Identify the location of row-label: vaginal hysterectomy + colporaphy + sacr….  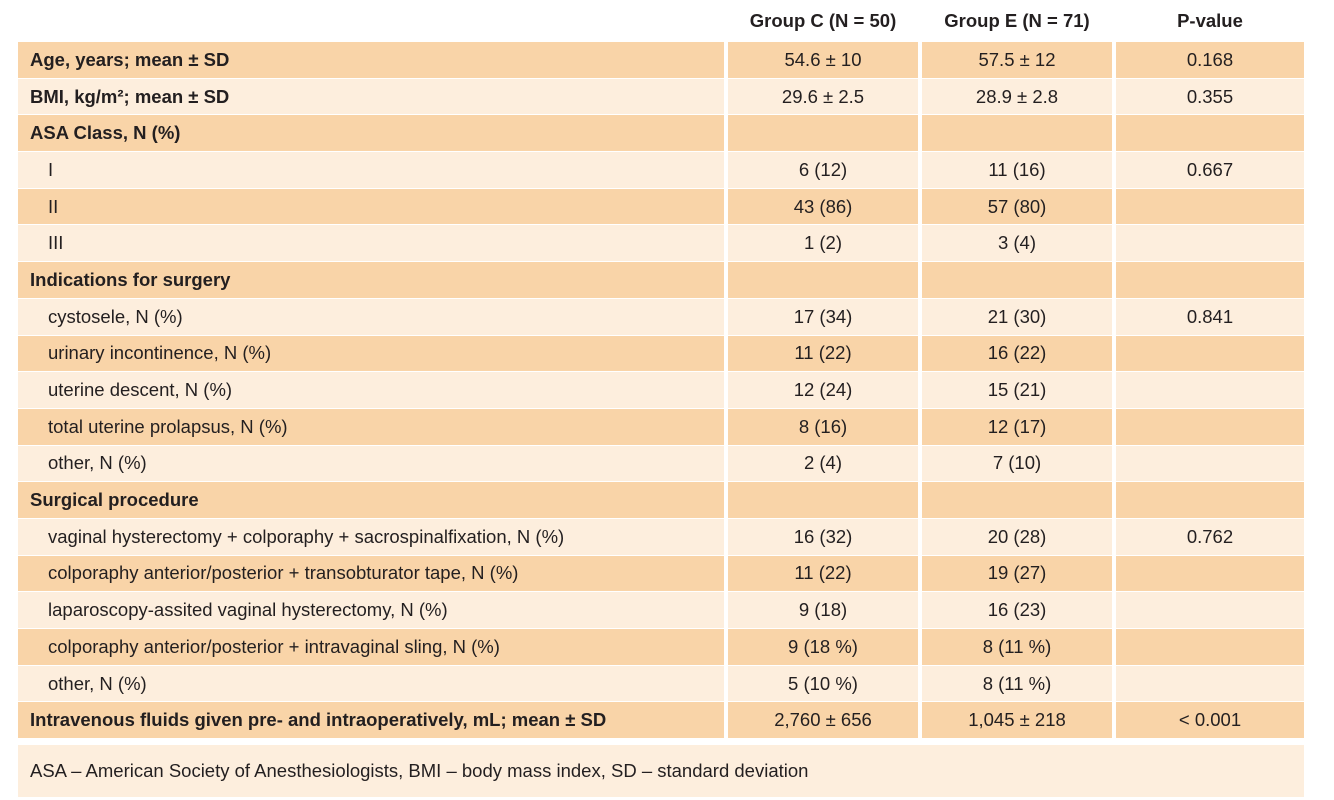
(371, 536).